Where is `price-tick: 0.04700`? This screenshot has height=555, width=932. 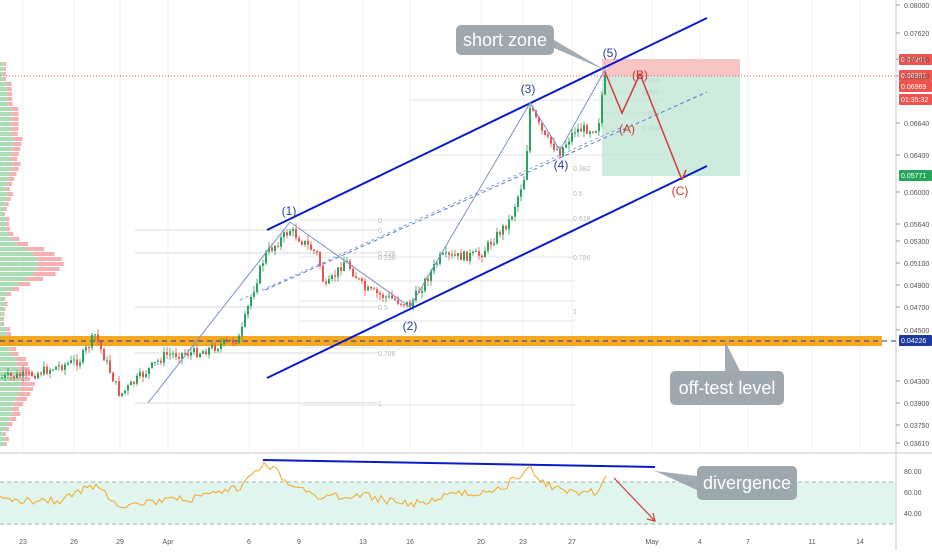
price-tick: 0.04700 is located at coordinates (916, 308).